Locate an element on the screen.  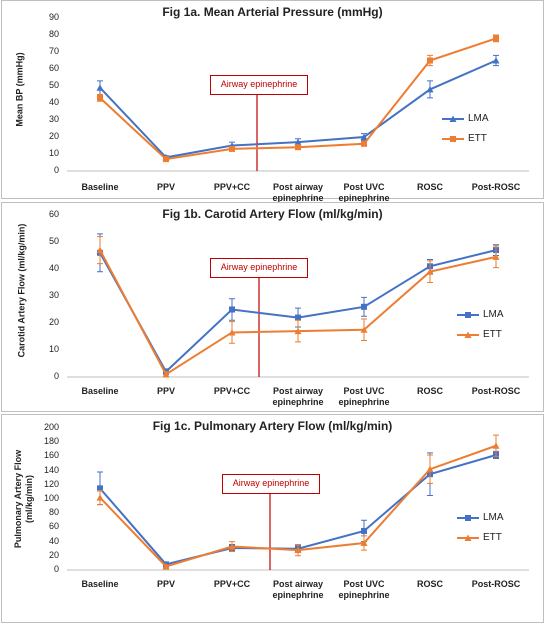
chart-title: Fig 1b. Carotid Artery Flow (ml/kg/min) is located at coordinates (272, 214).